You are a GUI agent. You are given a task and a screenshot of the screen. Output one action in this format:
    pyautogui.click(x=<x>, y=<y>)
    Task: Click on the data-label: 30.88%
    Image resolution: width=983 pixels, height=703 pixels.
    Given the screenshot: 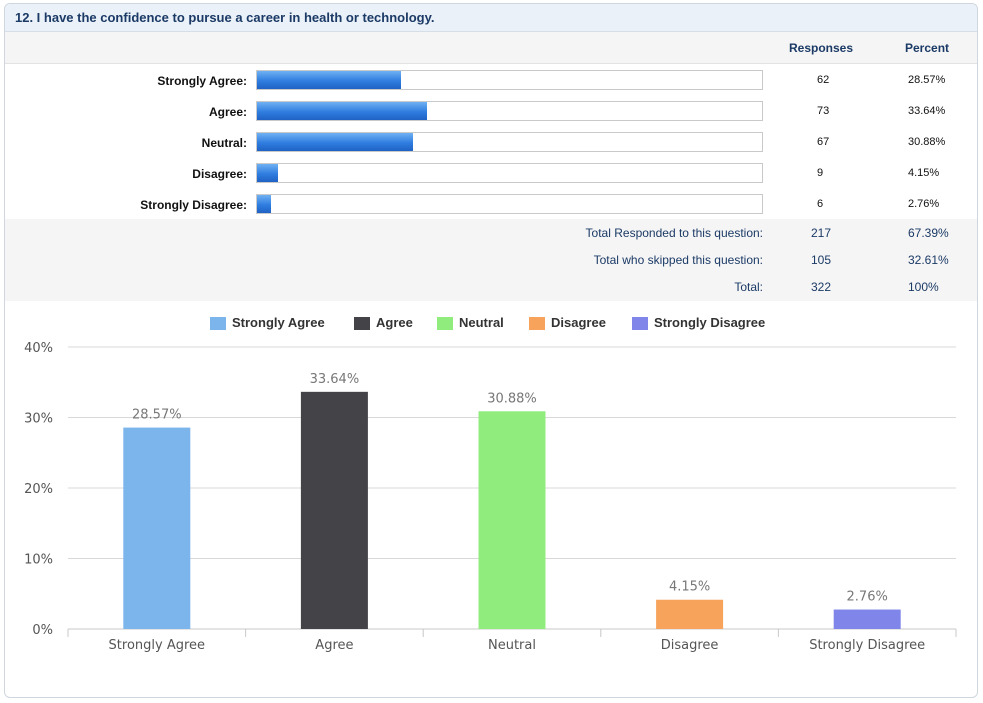 What is the action you would take?
    pyautogui.click(x=512, y=398)
    